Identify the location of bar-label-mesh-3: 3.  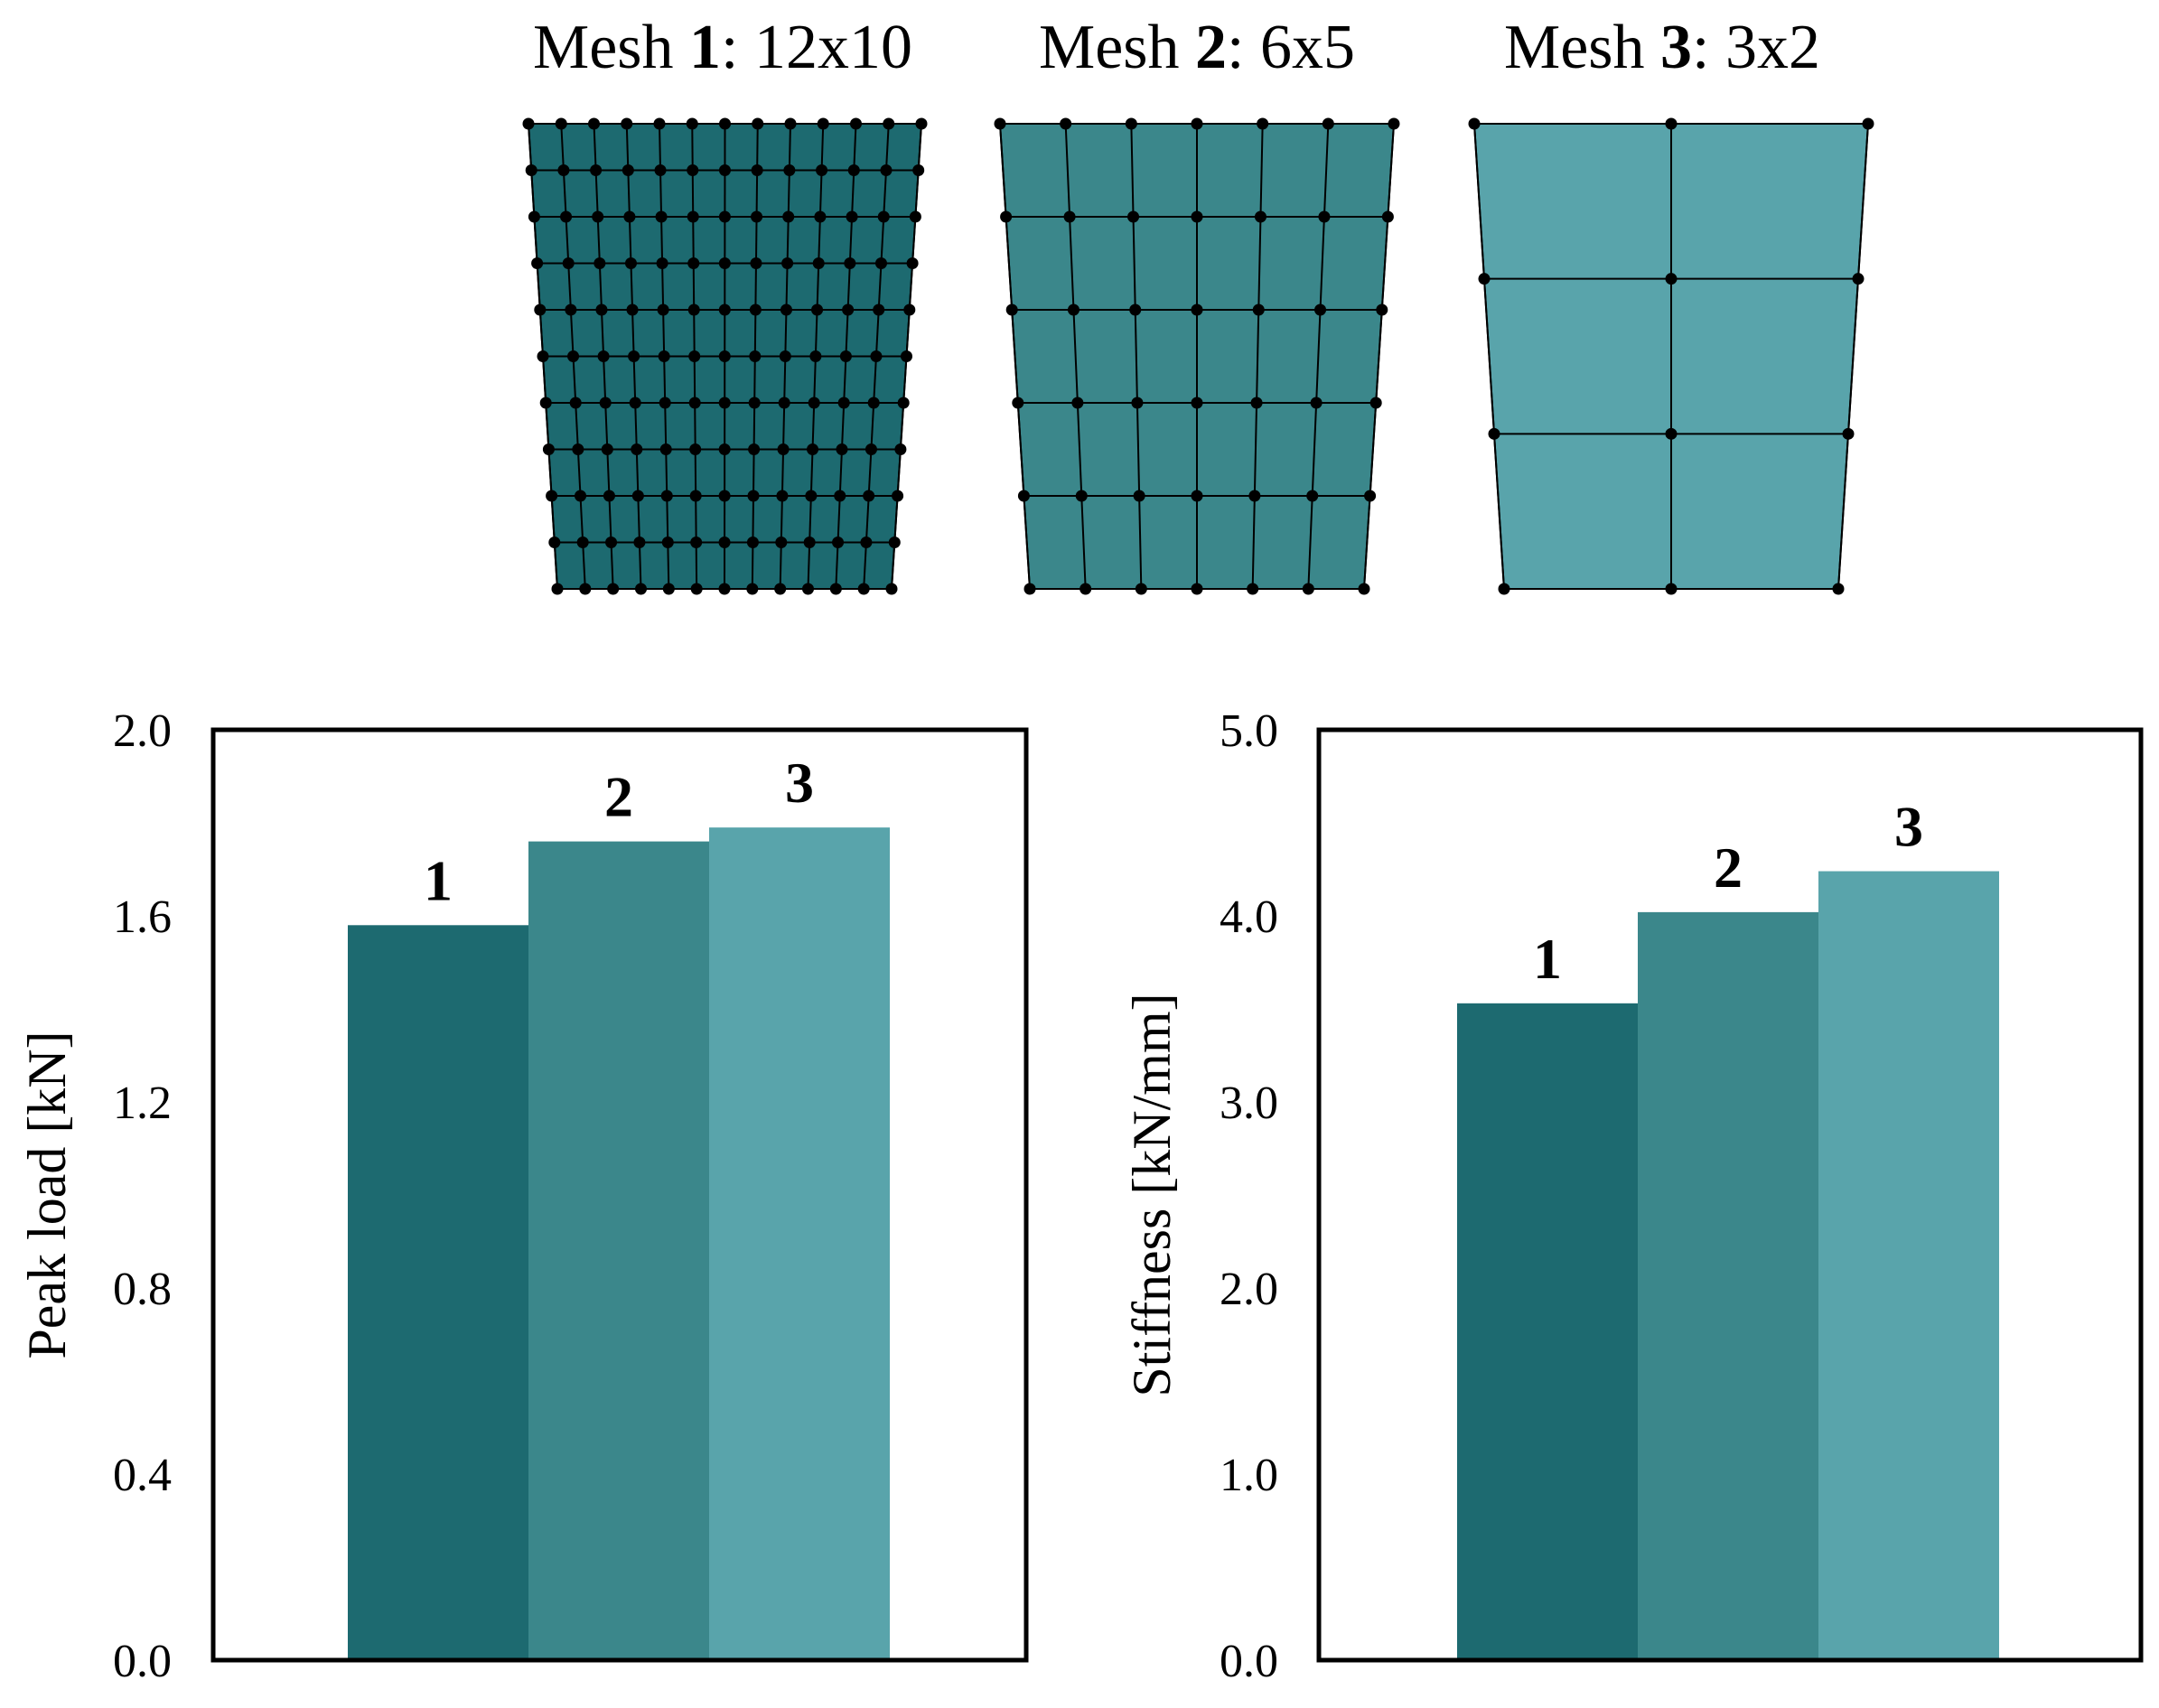
(1908, 827).